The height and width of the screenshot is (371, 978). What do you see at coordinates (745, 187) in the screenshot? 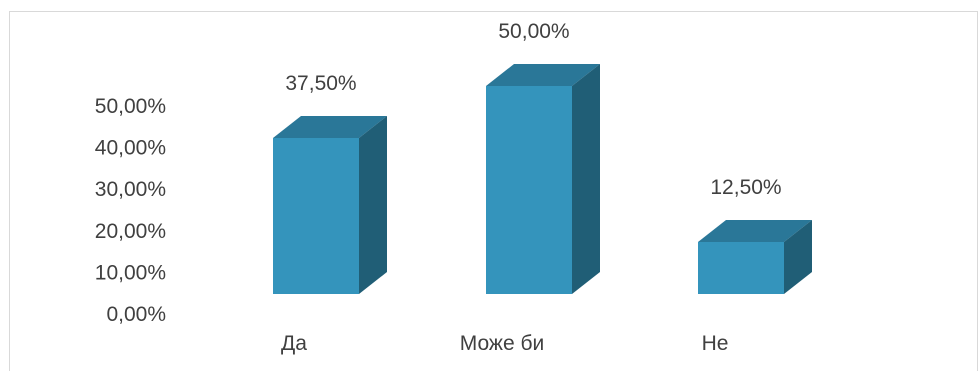
I see `data-label: 12,50%` at bounding box center [745, 187].